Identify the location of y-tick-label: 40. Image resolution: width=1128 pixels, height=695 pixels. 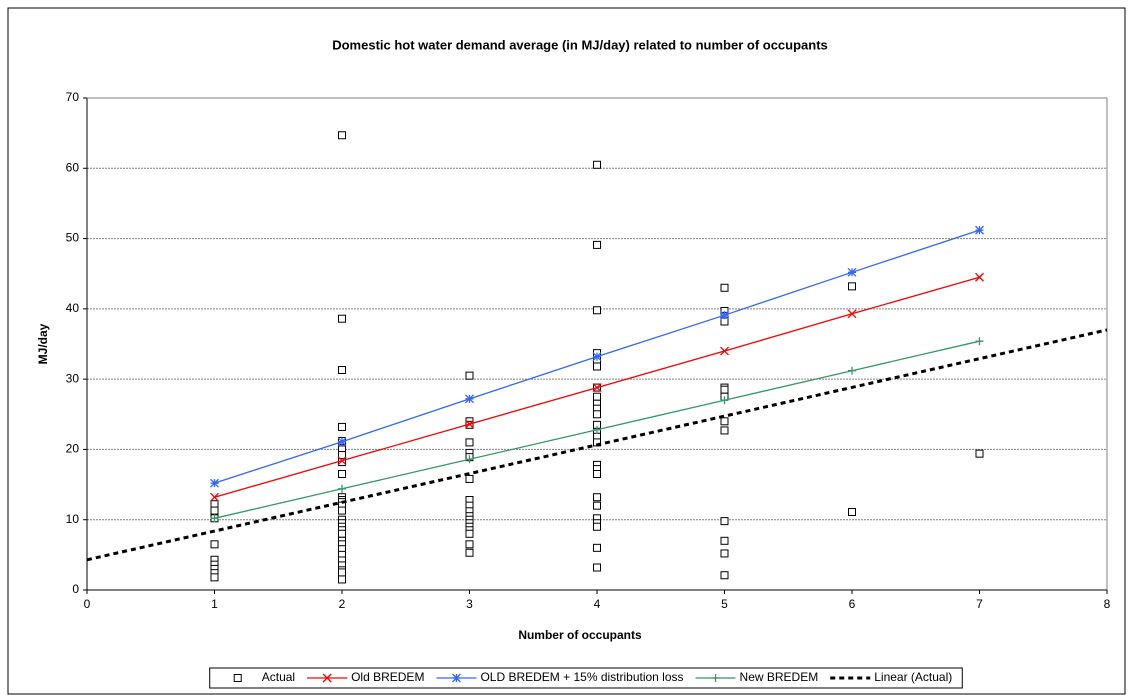
(73, 308).